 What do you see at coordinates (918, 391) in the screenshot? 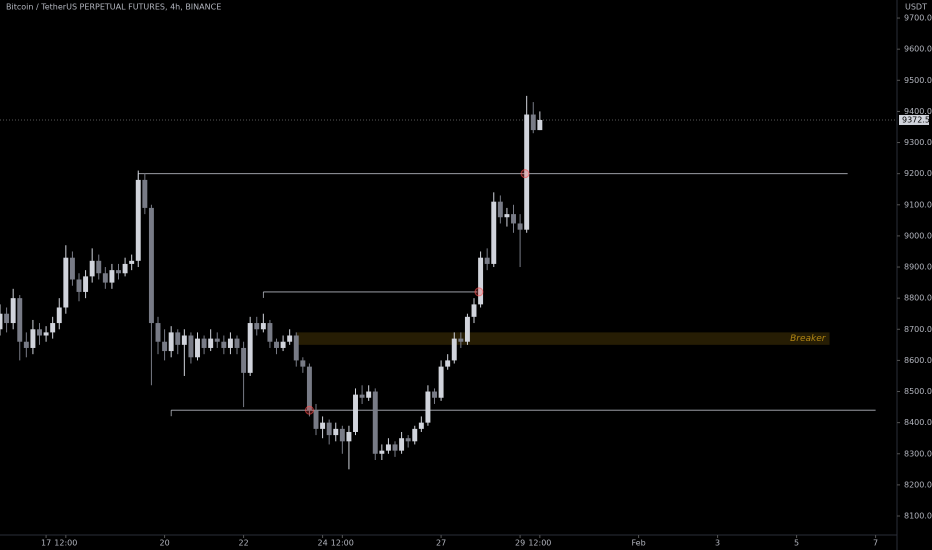
I see `y-tick-label: 8500.0` at bounding box center [918, 391].